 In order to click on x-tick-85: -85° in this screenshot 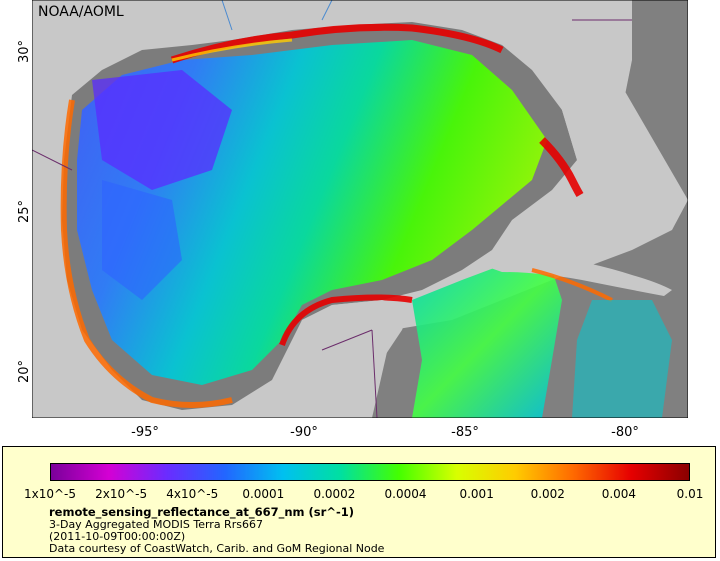, I will do `click(465, 432)`.